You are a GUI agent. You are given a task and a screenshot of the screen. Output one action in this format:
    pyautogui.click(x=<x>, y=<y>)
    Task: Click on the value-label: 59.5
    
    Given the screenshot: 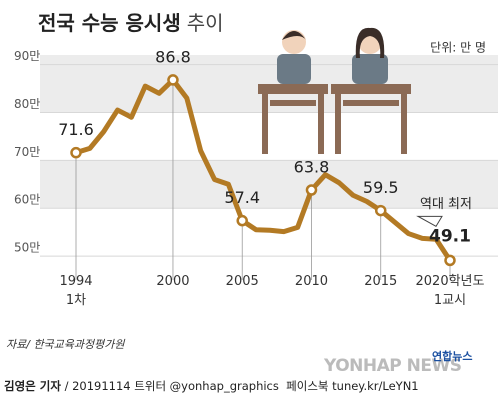 What is the action you would take?
    pyautogui.click(x=381, y=187)
    